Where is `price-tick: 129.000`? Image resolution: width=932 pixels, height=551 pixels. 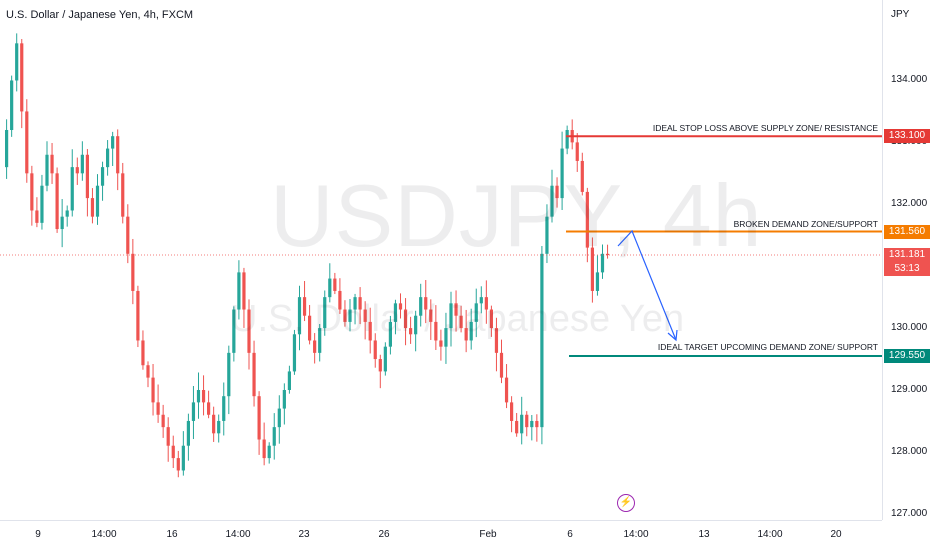
price-tick: 129.000 is located at coordinates (909, 389).